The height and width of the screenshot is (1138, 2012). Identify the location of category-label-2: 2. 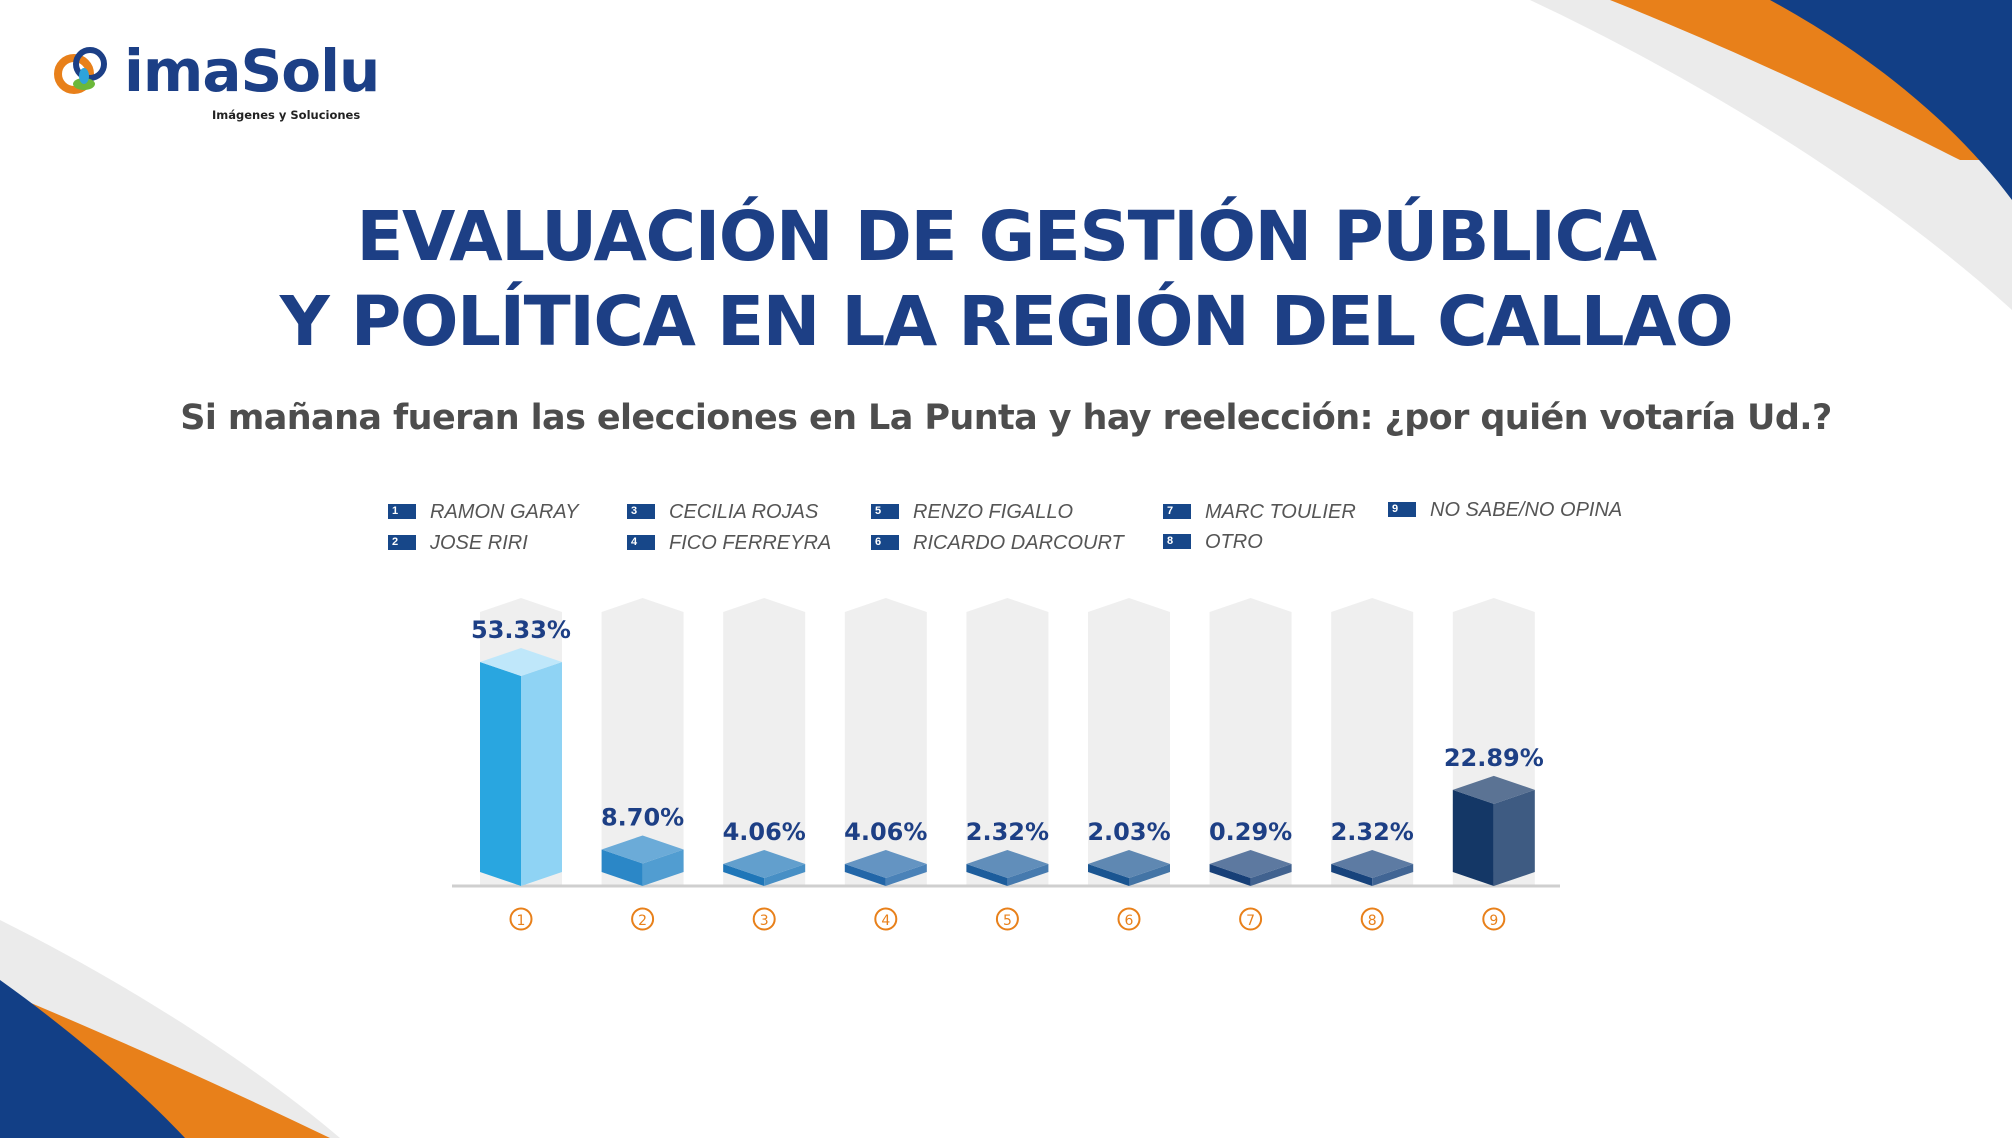
(642, 921).